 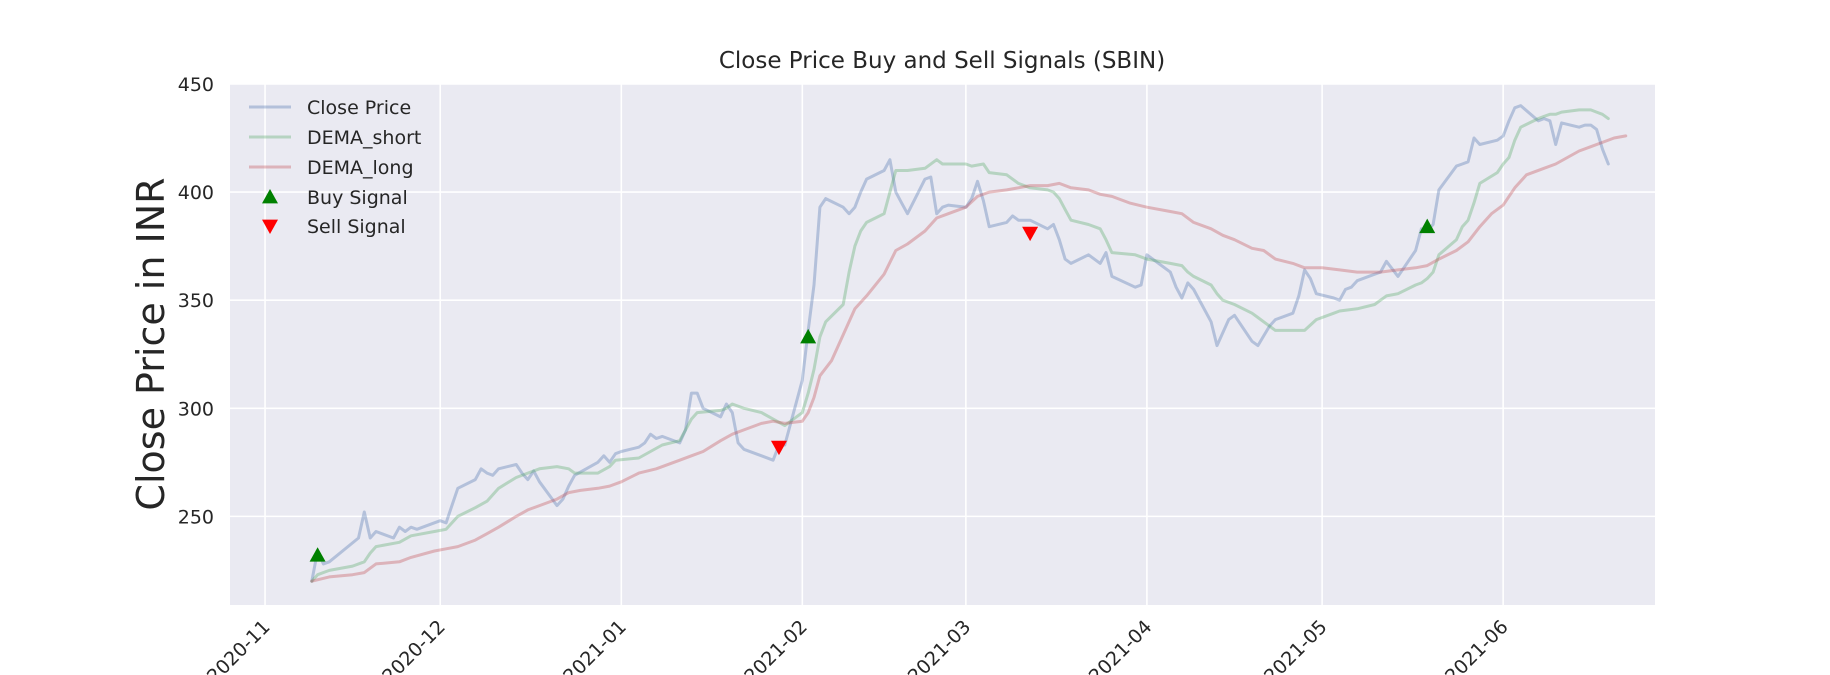 I want to click on x-tick-label: 2021-02, so click(x=776, y=645).